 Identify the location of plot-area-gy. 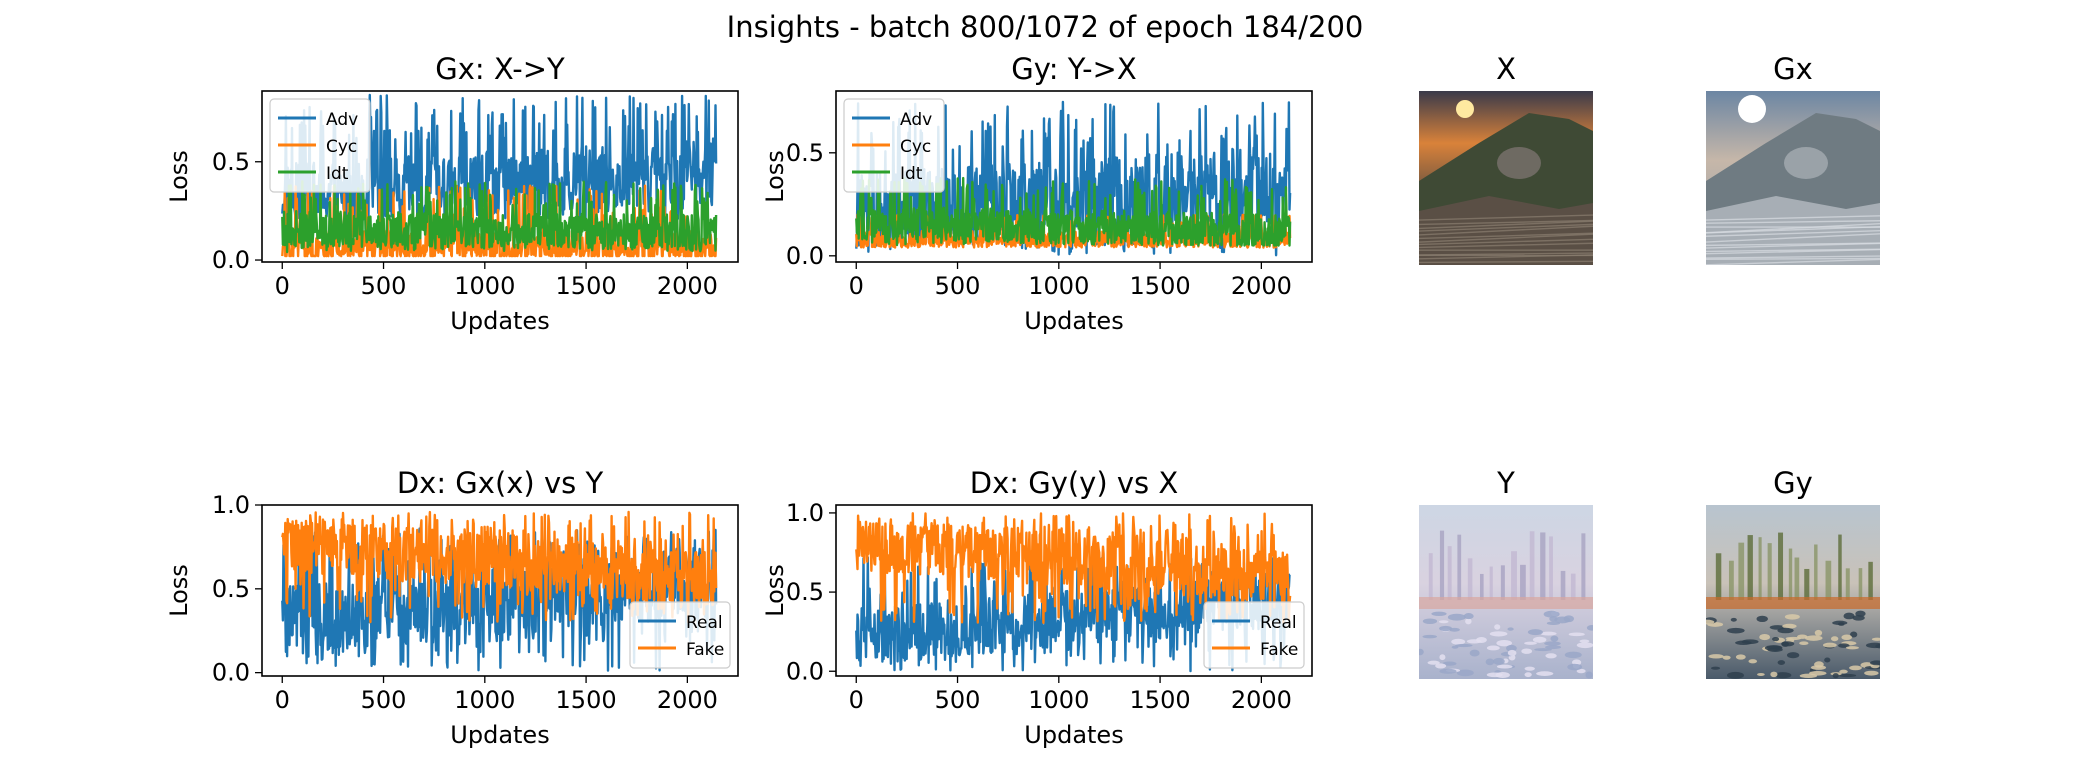
(1073, 178).